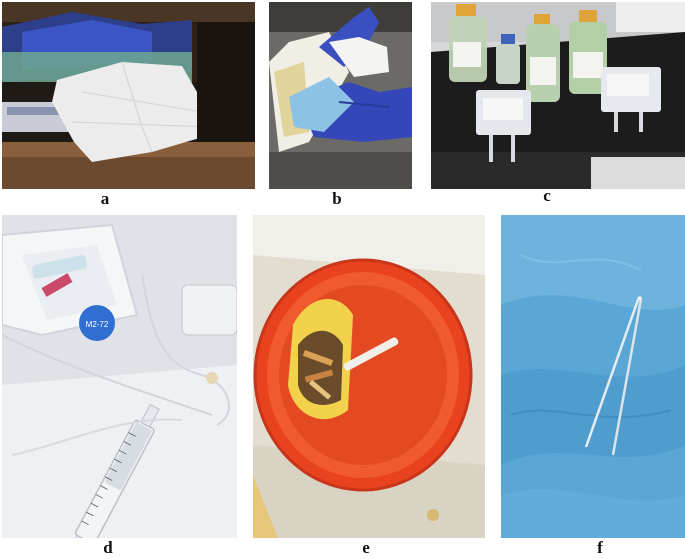 This screenshot has height=559, width=685. What do you see at coordinates (337, 198) in the screenshot?
I see `panel-label-b: b` at bounding box center [337, 198].